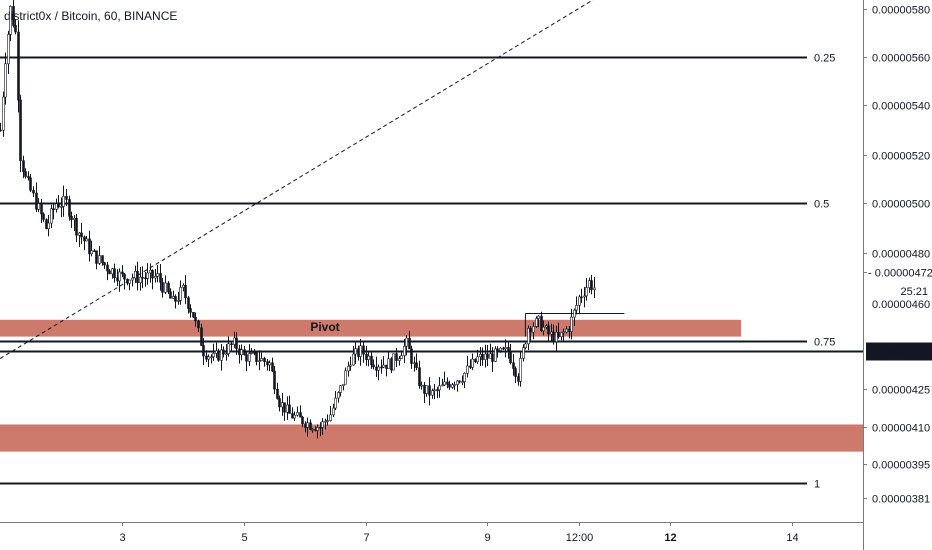 This screenshot has height=550, width=932. I want to click on countdown-text: 25:21, so click(914, 292).